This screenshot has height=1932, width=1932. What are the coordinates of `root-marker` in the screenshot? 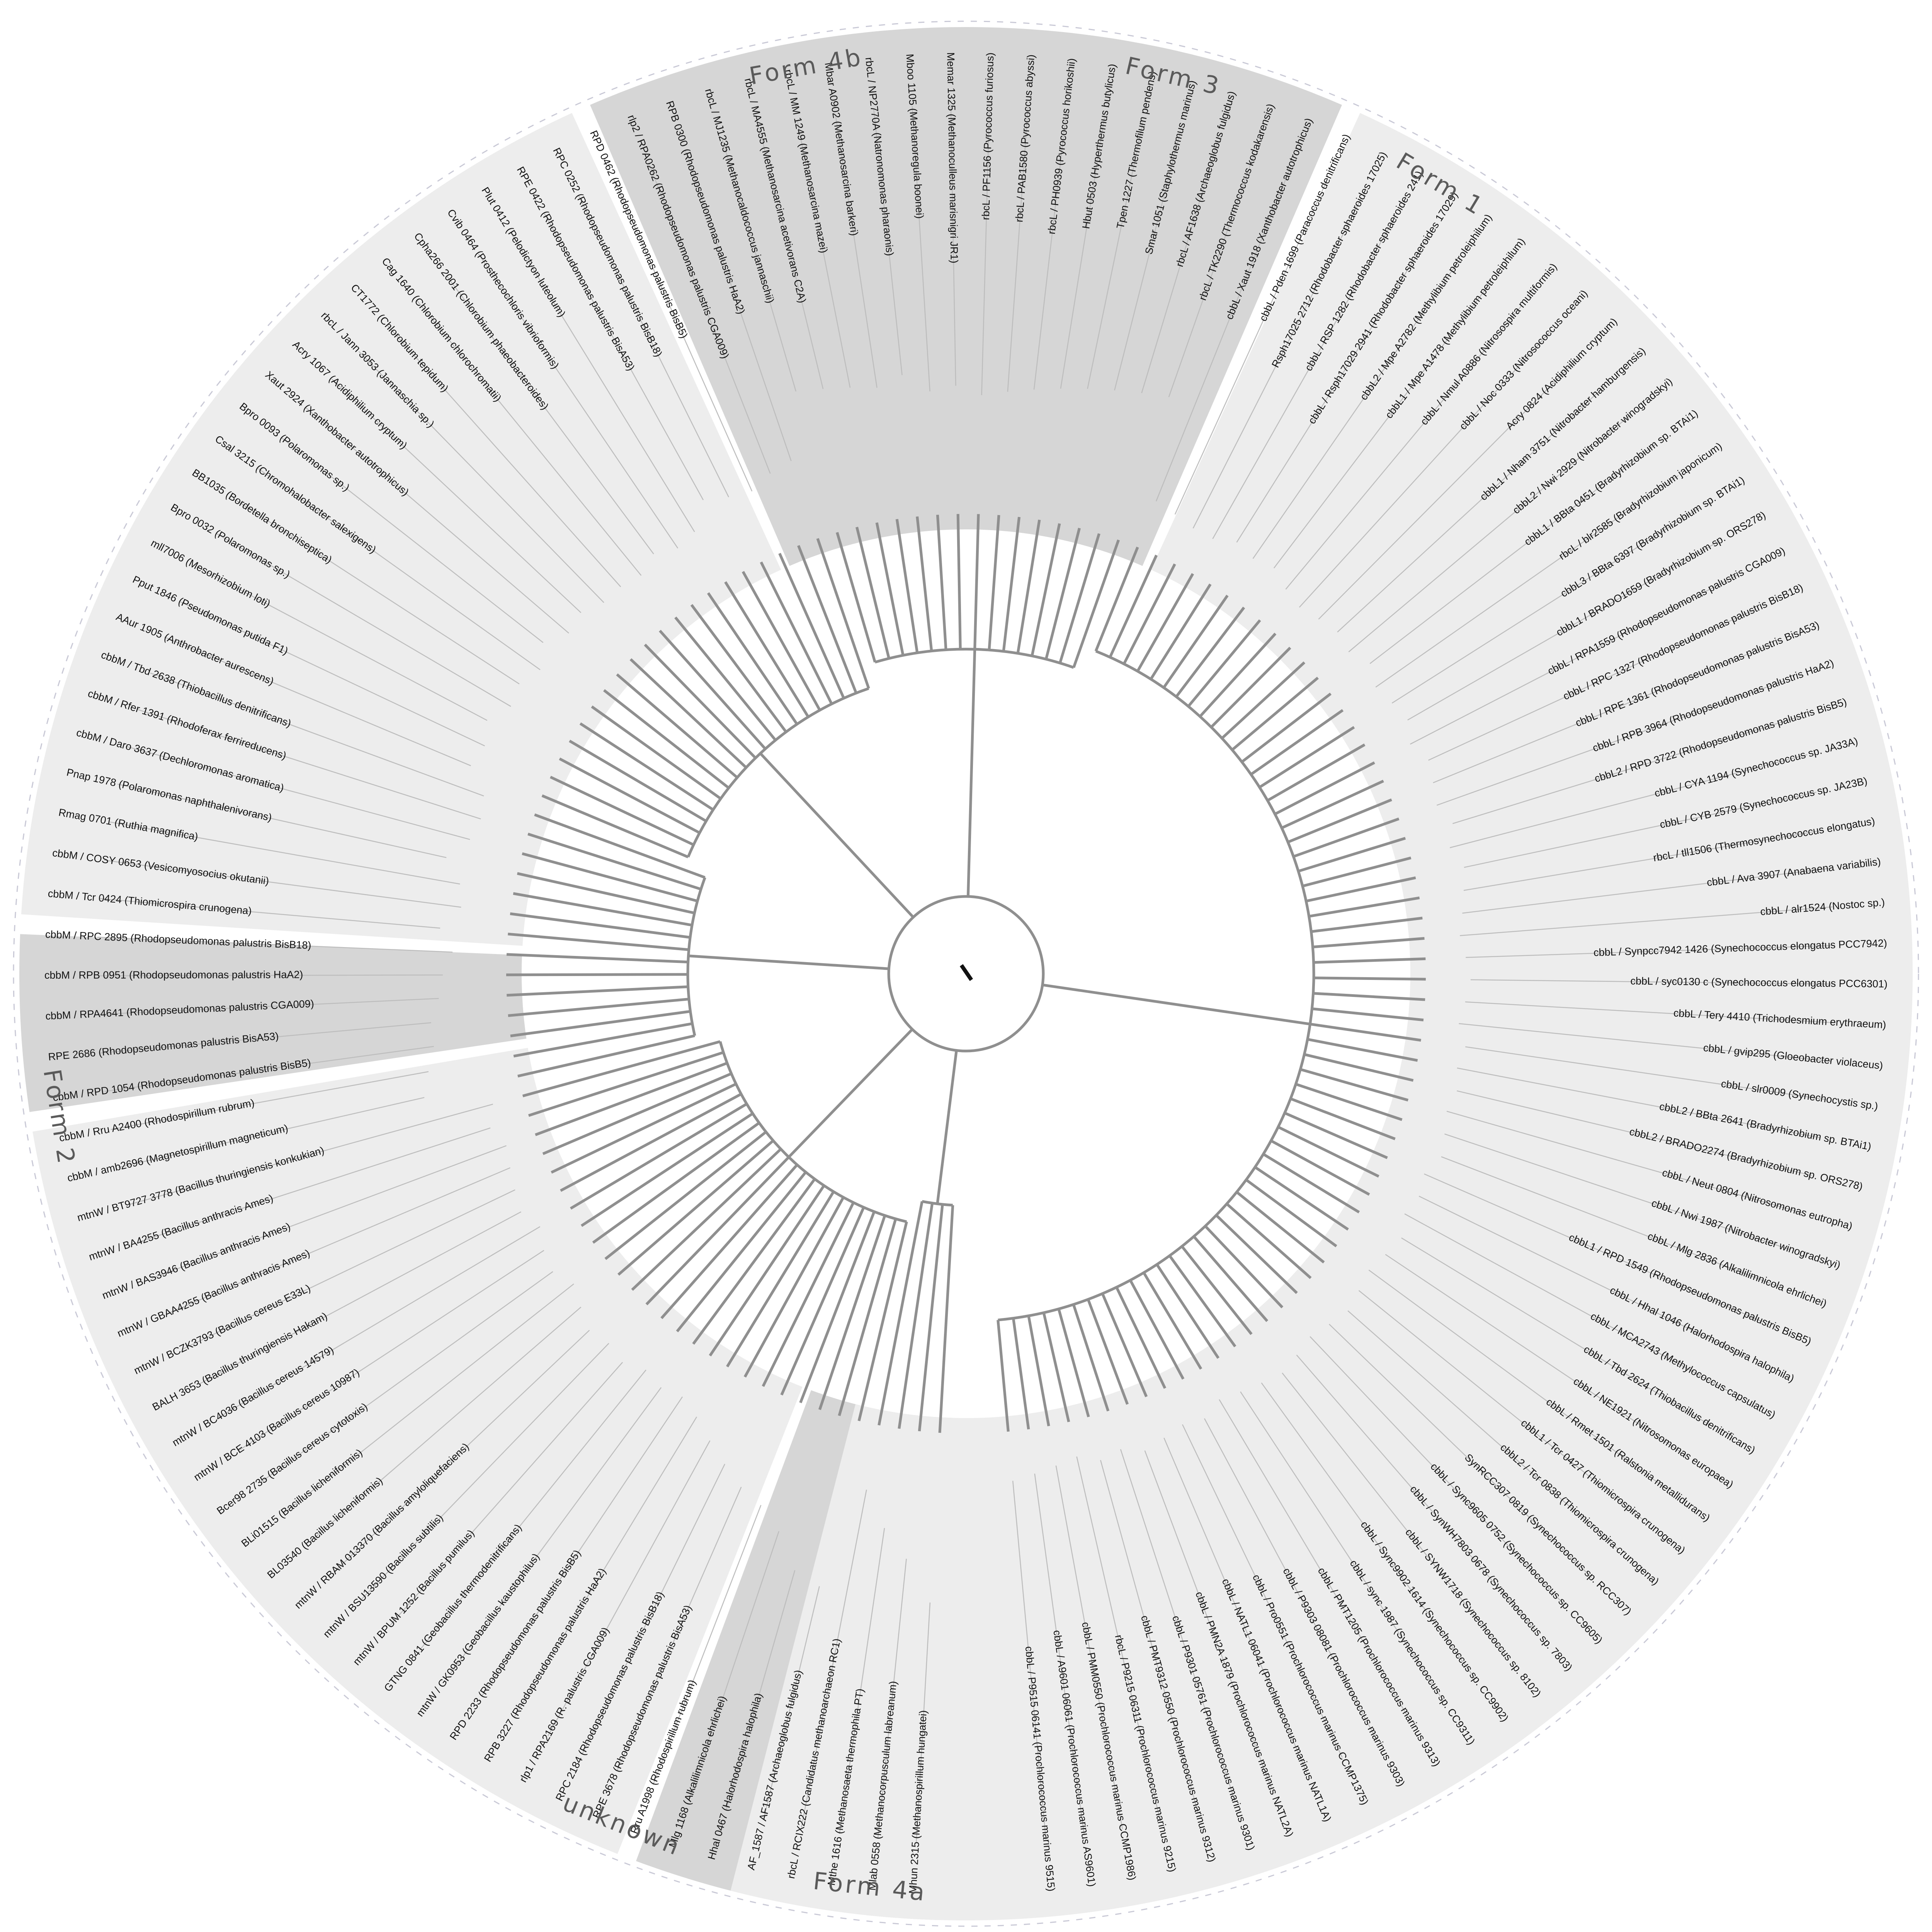 It's located at (966, 972).